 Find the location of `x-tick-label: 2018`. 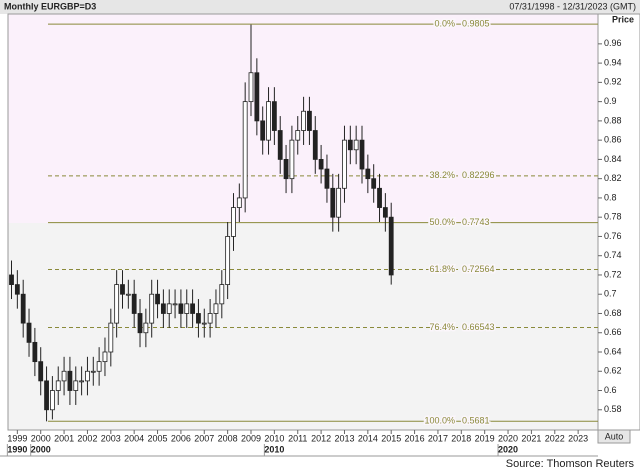

x-tick-label: 2018 is located at coordinates (461, 438).